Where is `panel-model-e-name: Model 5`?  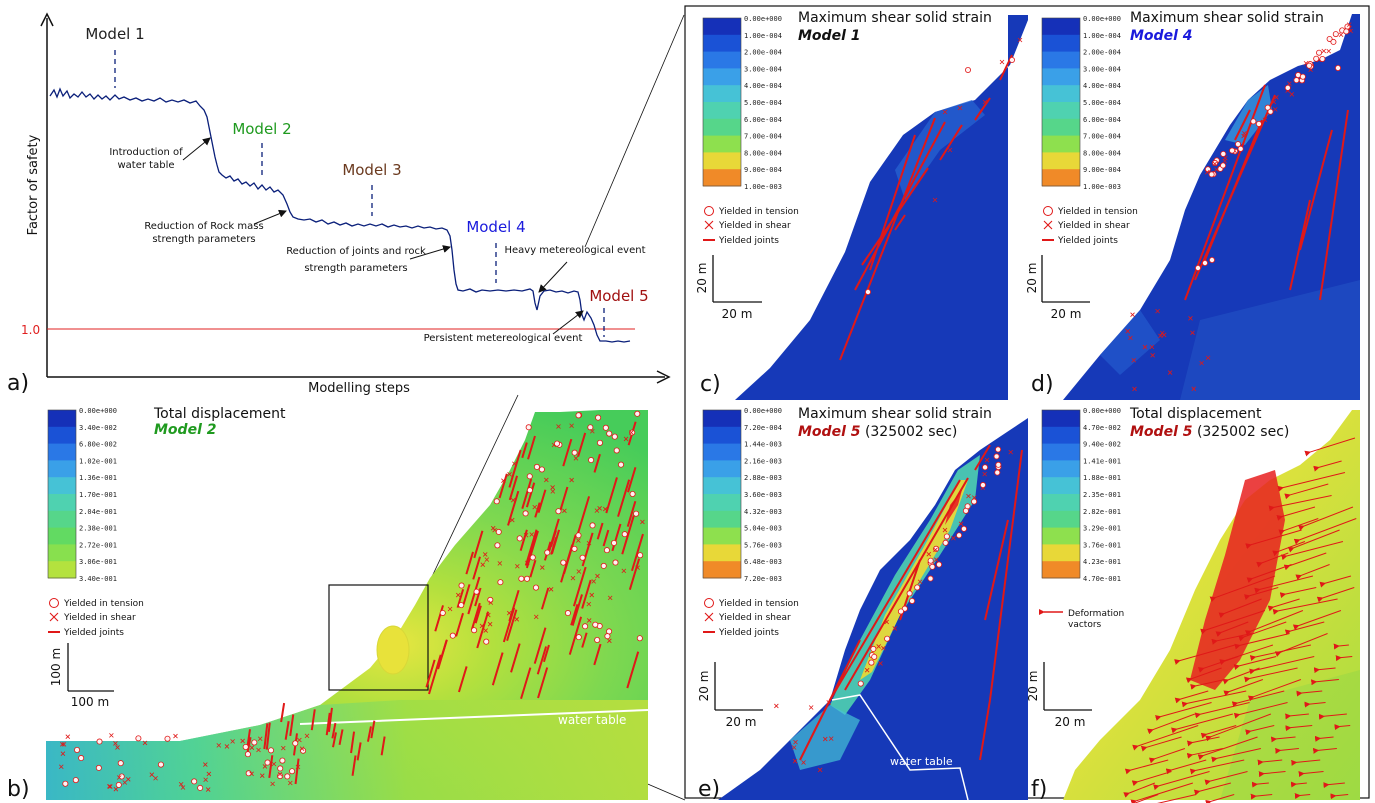
panel-model-e-name: Model 5 is located at coordinates (829, 432).